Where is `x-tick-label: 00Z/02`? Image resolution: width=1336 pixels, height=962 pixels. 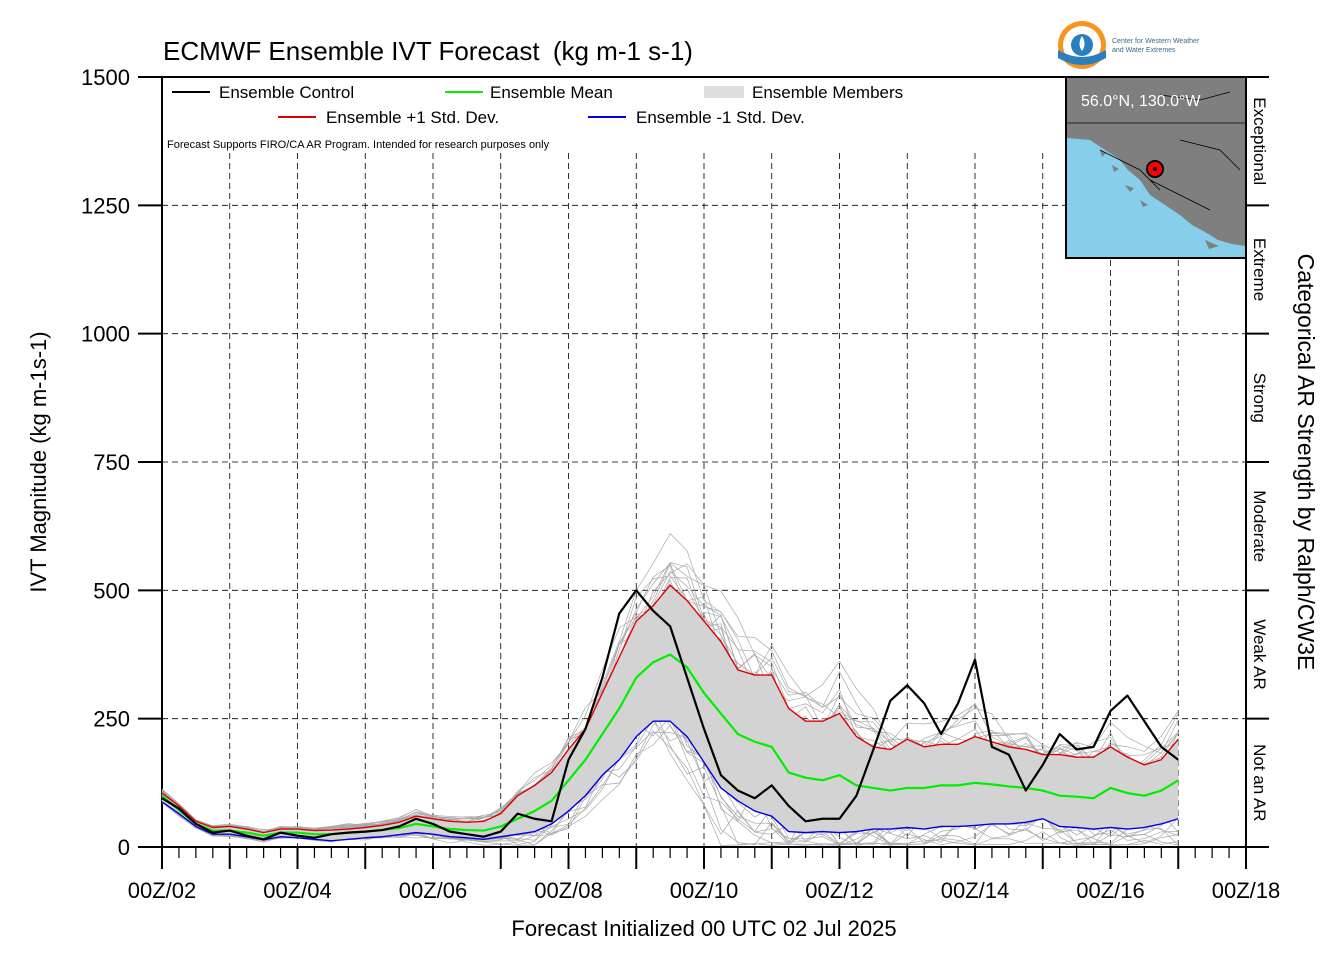
x-tick-label: 00Z/02 is located at coordinates (162, 890).